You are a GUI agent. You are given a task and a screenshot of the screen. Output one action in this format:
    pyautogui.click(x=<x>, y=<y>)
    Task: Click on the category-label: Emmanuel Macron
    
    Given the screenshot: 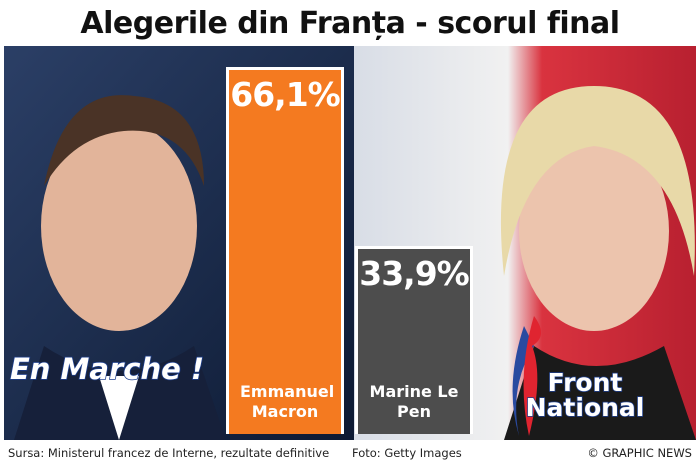 What is the action you would take?
    pyautogui.click(x=287, y=401)
    